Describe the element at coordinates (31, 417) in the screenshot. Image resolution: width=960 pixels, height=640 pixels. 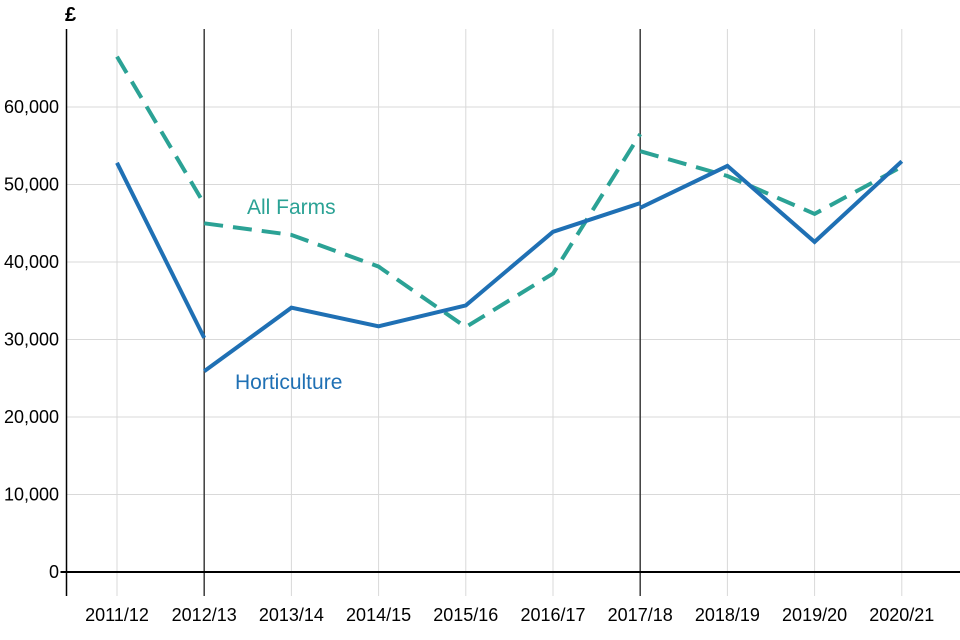
I see `y-tick-label: 20,000` at that location.